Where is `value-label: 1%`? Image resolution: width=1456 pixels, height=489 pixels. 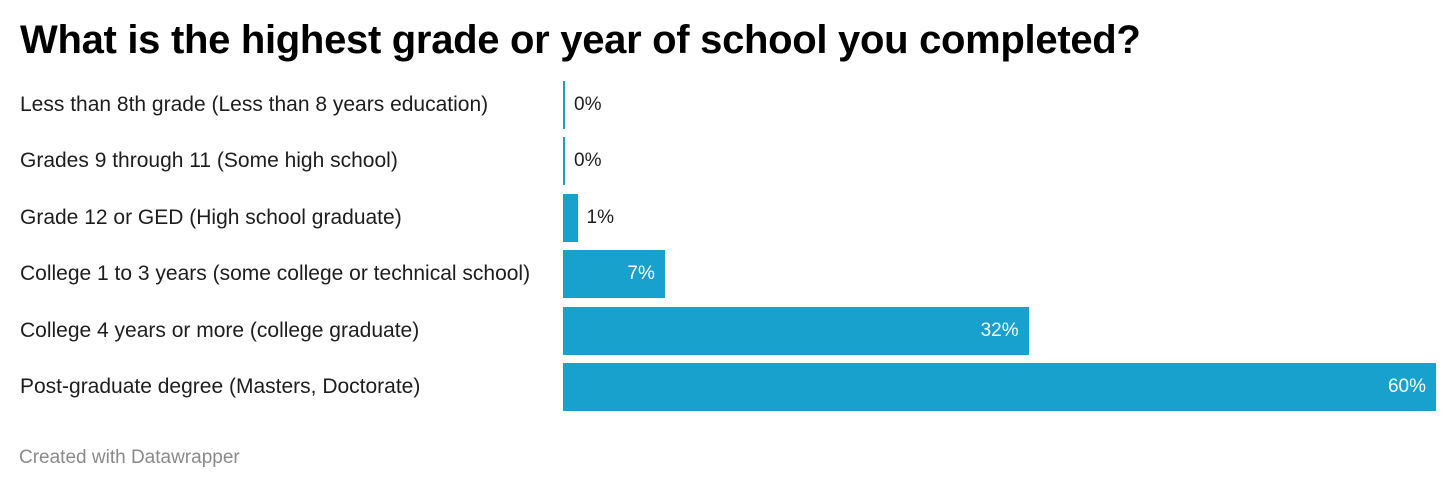 value-label: 1% is located at coordinates (600, 217).